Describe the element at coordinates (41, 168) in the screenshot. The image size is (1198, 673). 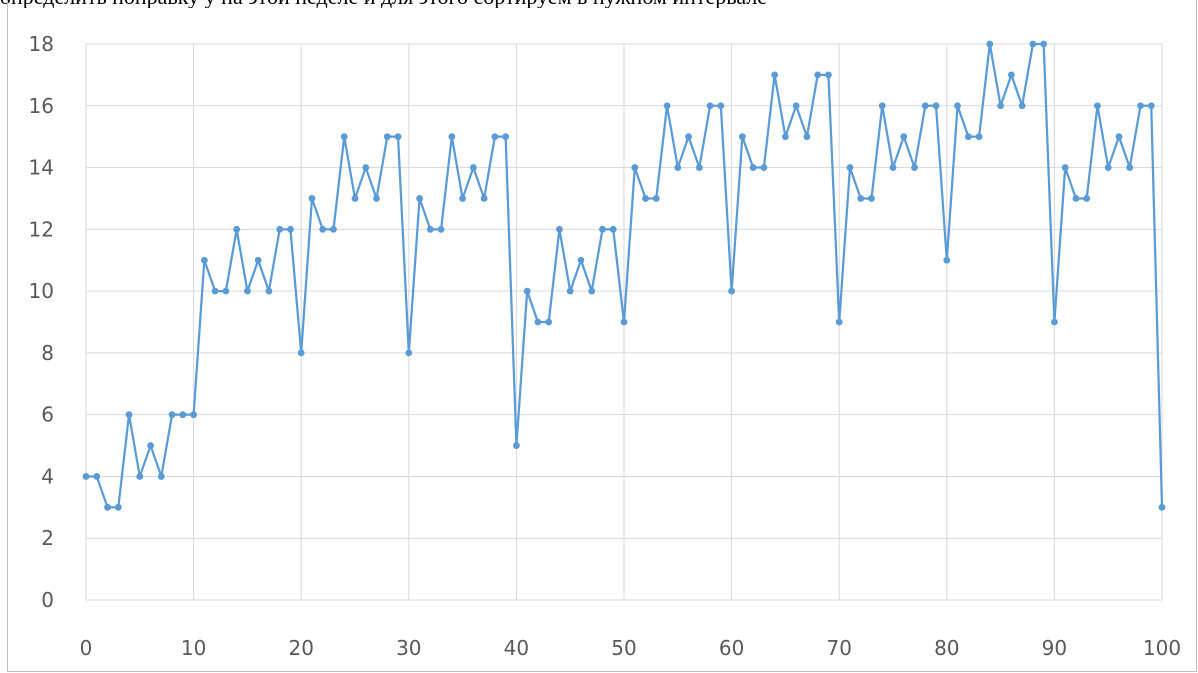
I see `y-tick-label-14: 14` at that location.